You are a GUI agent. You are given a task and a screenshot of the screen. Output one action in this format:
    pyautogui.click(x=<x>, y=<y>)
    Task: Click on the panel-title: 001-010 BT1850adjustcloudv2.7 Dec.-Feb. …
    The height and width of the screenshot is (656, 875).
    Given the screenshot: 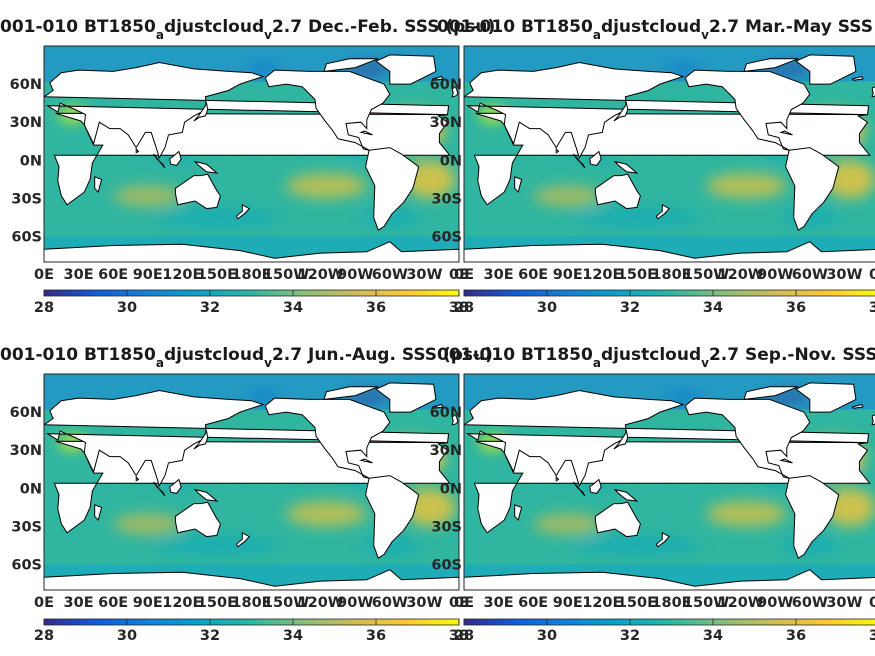 What is the action you would take?
    pyautogui.click(x=247, y=29)
    